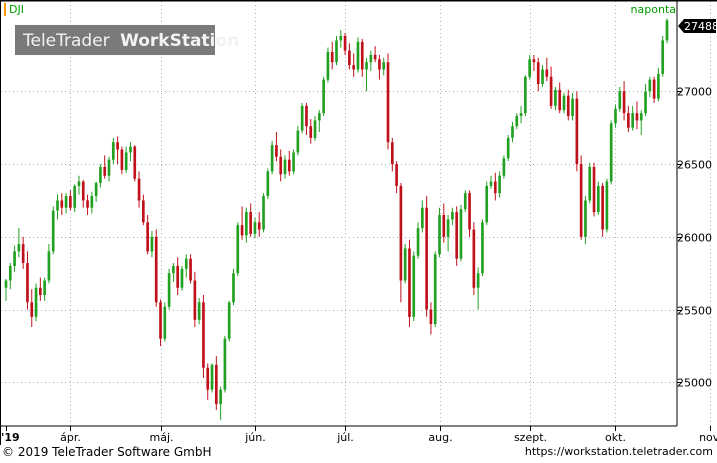  I want to click on symbol-accent-bar, so click(5, 9).